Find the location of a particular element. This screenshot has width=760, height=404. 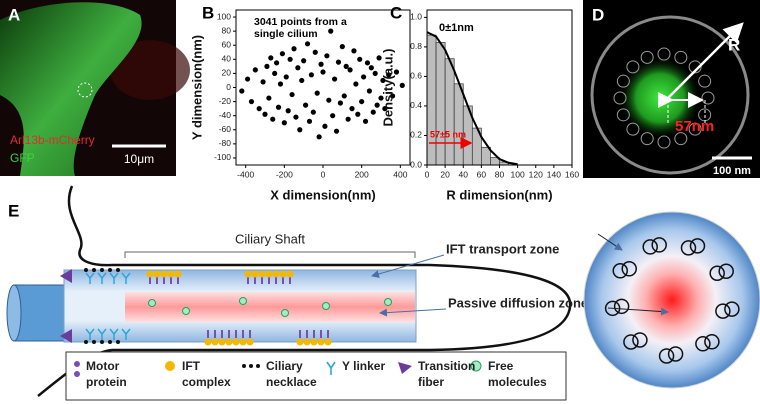

red-haze is located at coordinates (150, 70).